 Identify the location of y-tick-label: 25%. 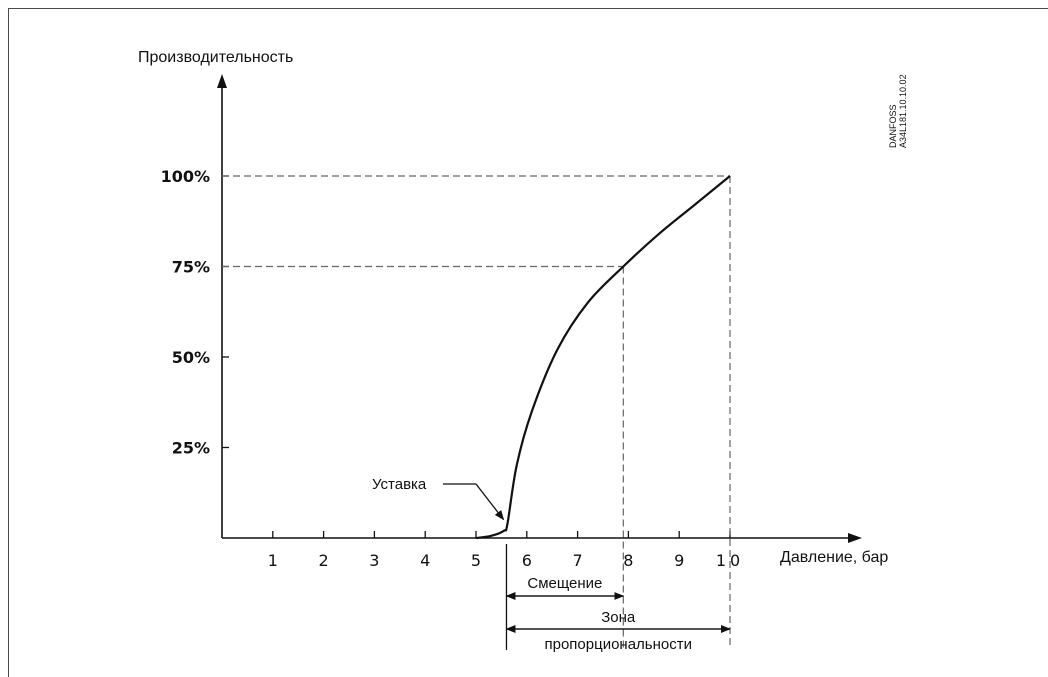
(191, 448).